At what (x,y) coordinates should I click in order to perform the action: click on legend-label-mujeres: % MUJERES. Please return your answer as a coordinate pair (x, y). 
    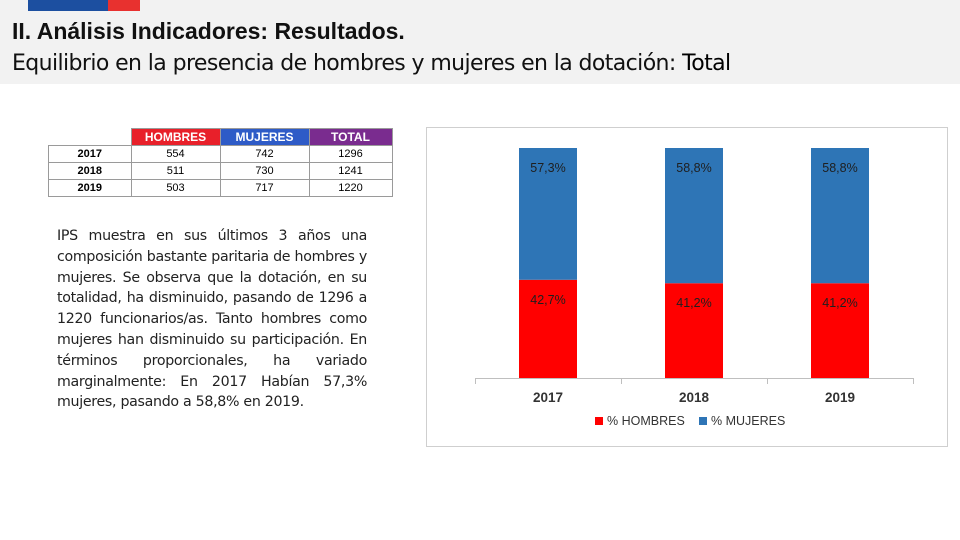
    Looking at the image, I should click on (748, 421).